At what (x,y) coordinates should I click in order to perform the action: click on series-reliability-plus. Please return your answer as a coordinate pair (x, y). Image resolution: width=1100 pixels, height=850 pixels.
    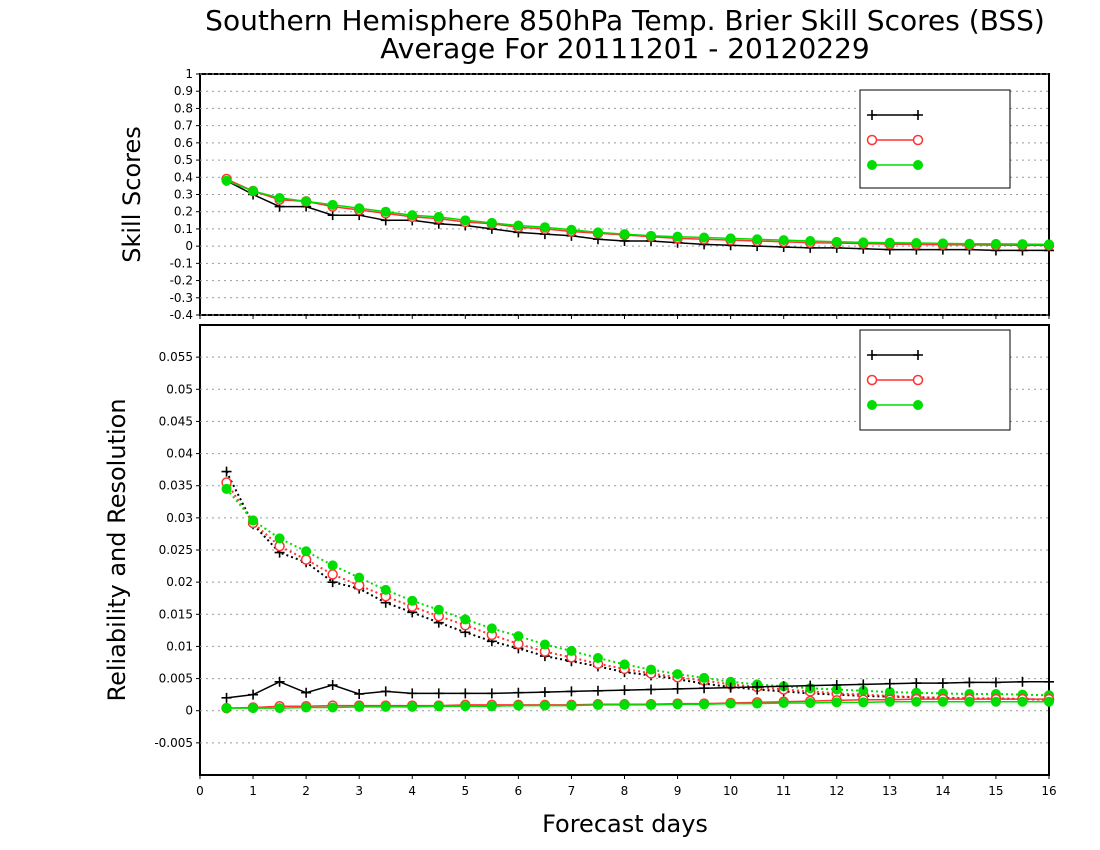
    Looking at the image, I should click on (637, 689).